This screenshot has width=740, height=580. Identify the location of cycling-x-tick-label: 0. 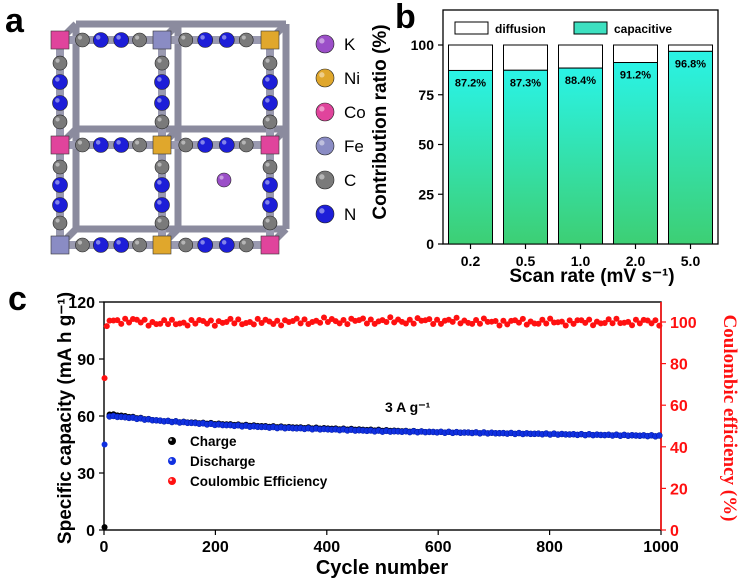
(104, 547).